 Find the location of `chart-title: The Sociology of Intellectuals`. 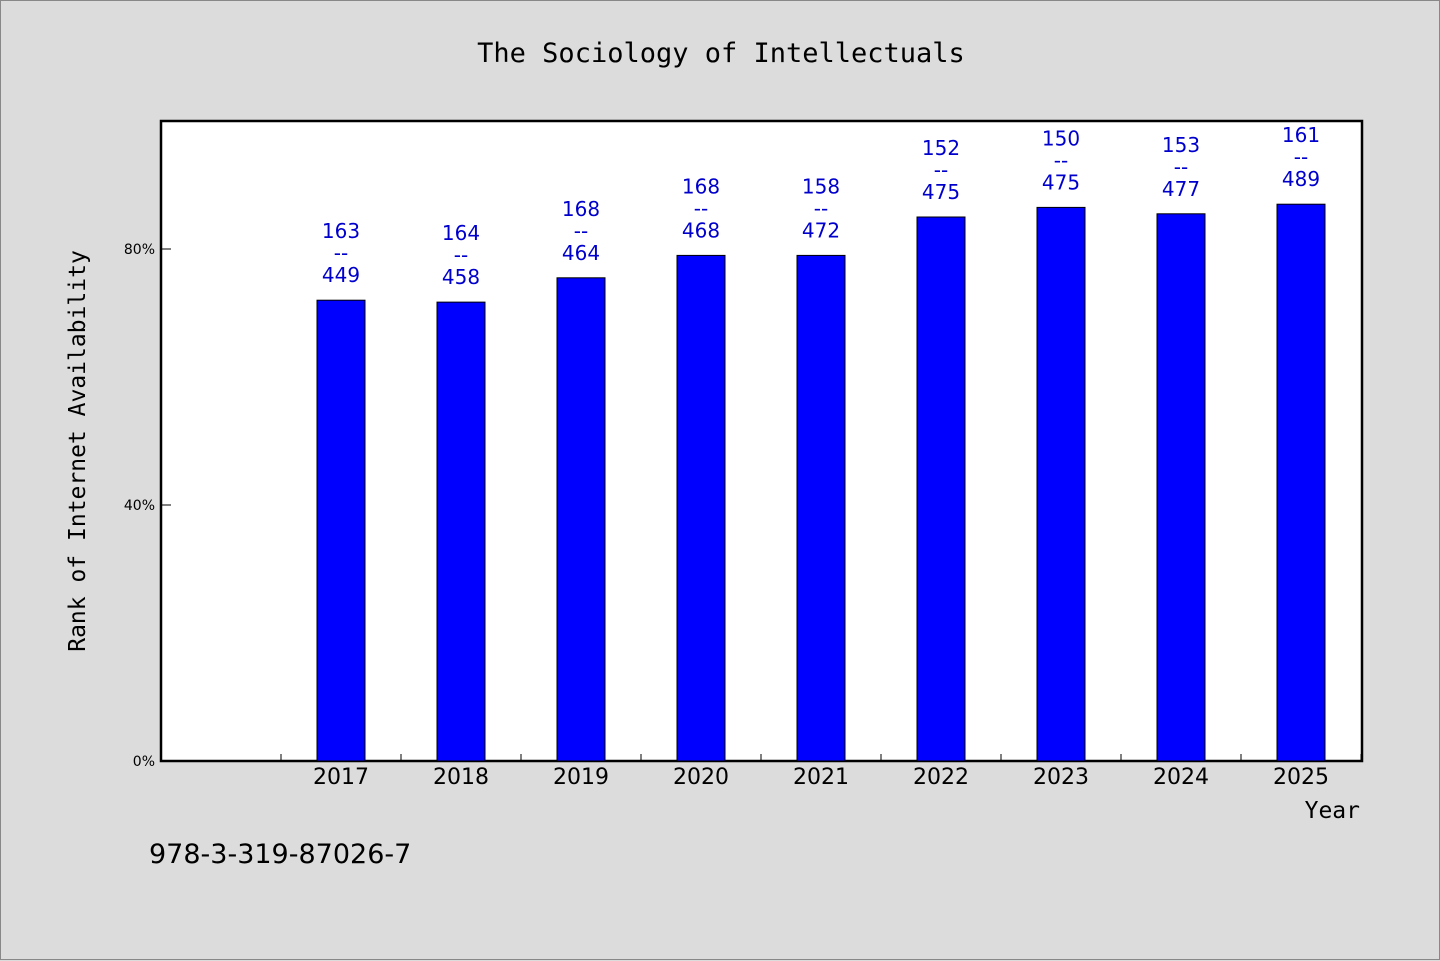

chart-title: The Sociology of Intellectuals is located at coordinates (721, 53).